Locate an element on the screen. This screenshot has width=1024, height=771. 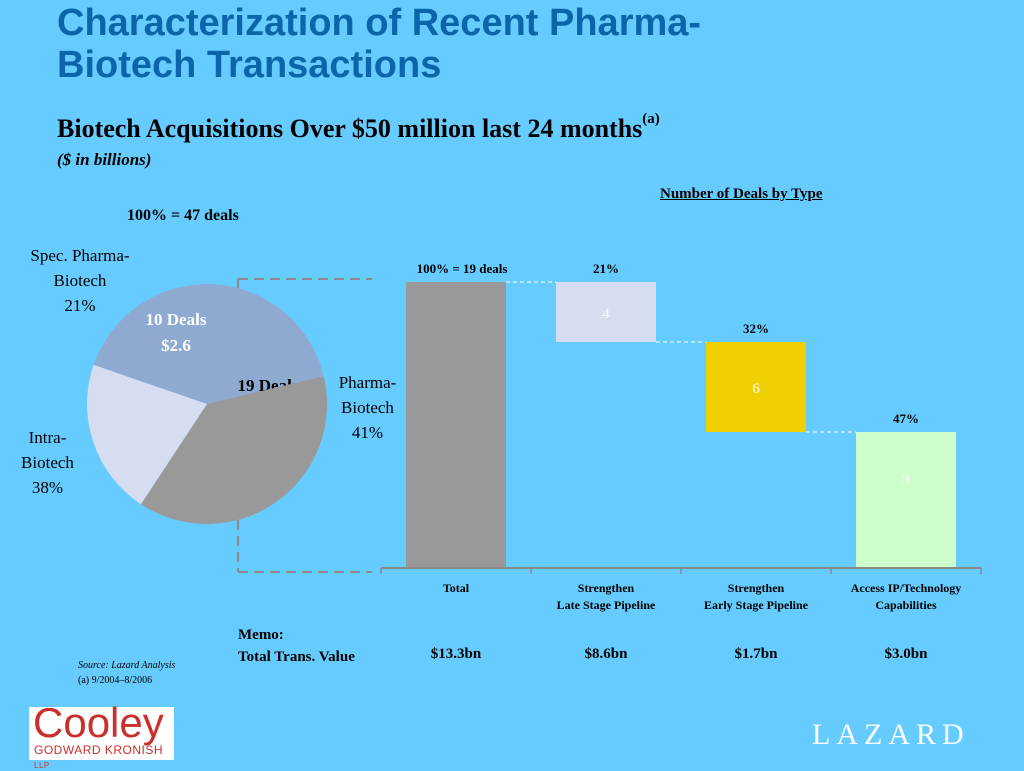
pie-label-line: 38% is located at coordinates (47, 487).